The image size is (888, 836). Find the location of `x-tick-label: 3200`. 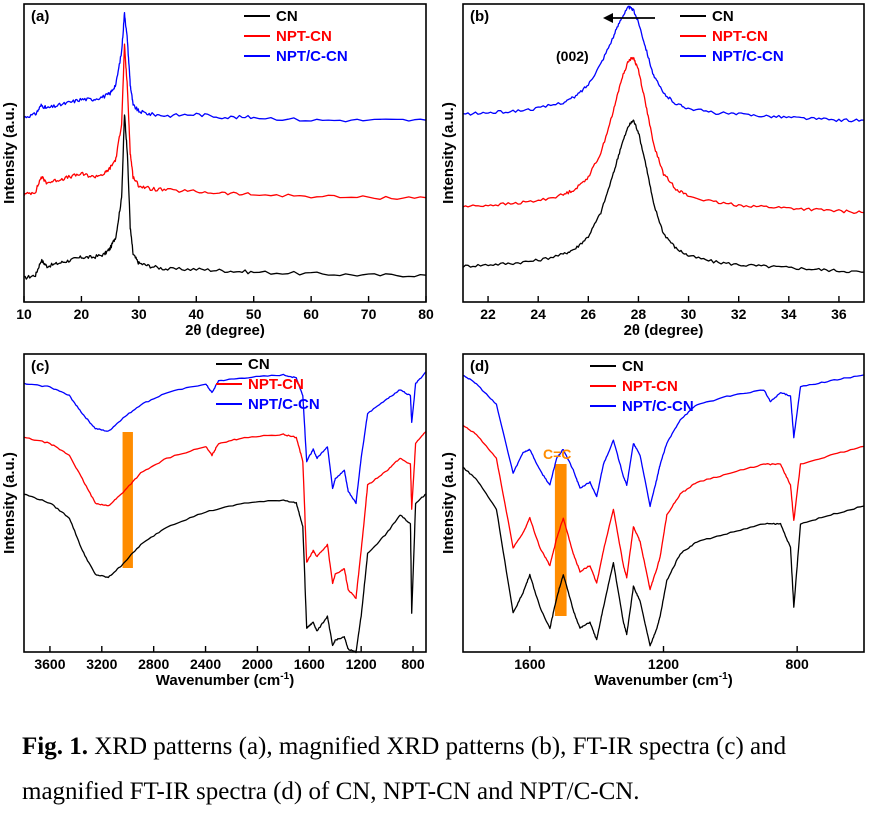

x-tick-label: 3200 is located at coordinates (101, 664).